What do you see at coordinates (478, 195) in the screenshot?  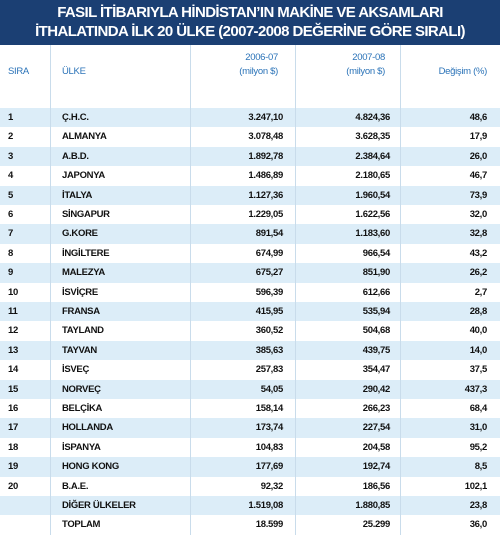 I see `value-cell: 73,9` at bounding box center [478, 195].